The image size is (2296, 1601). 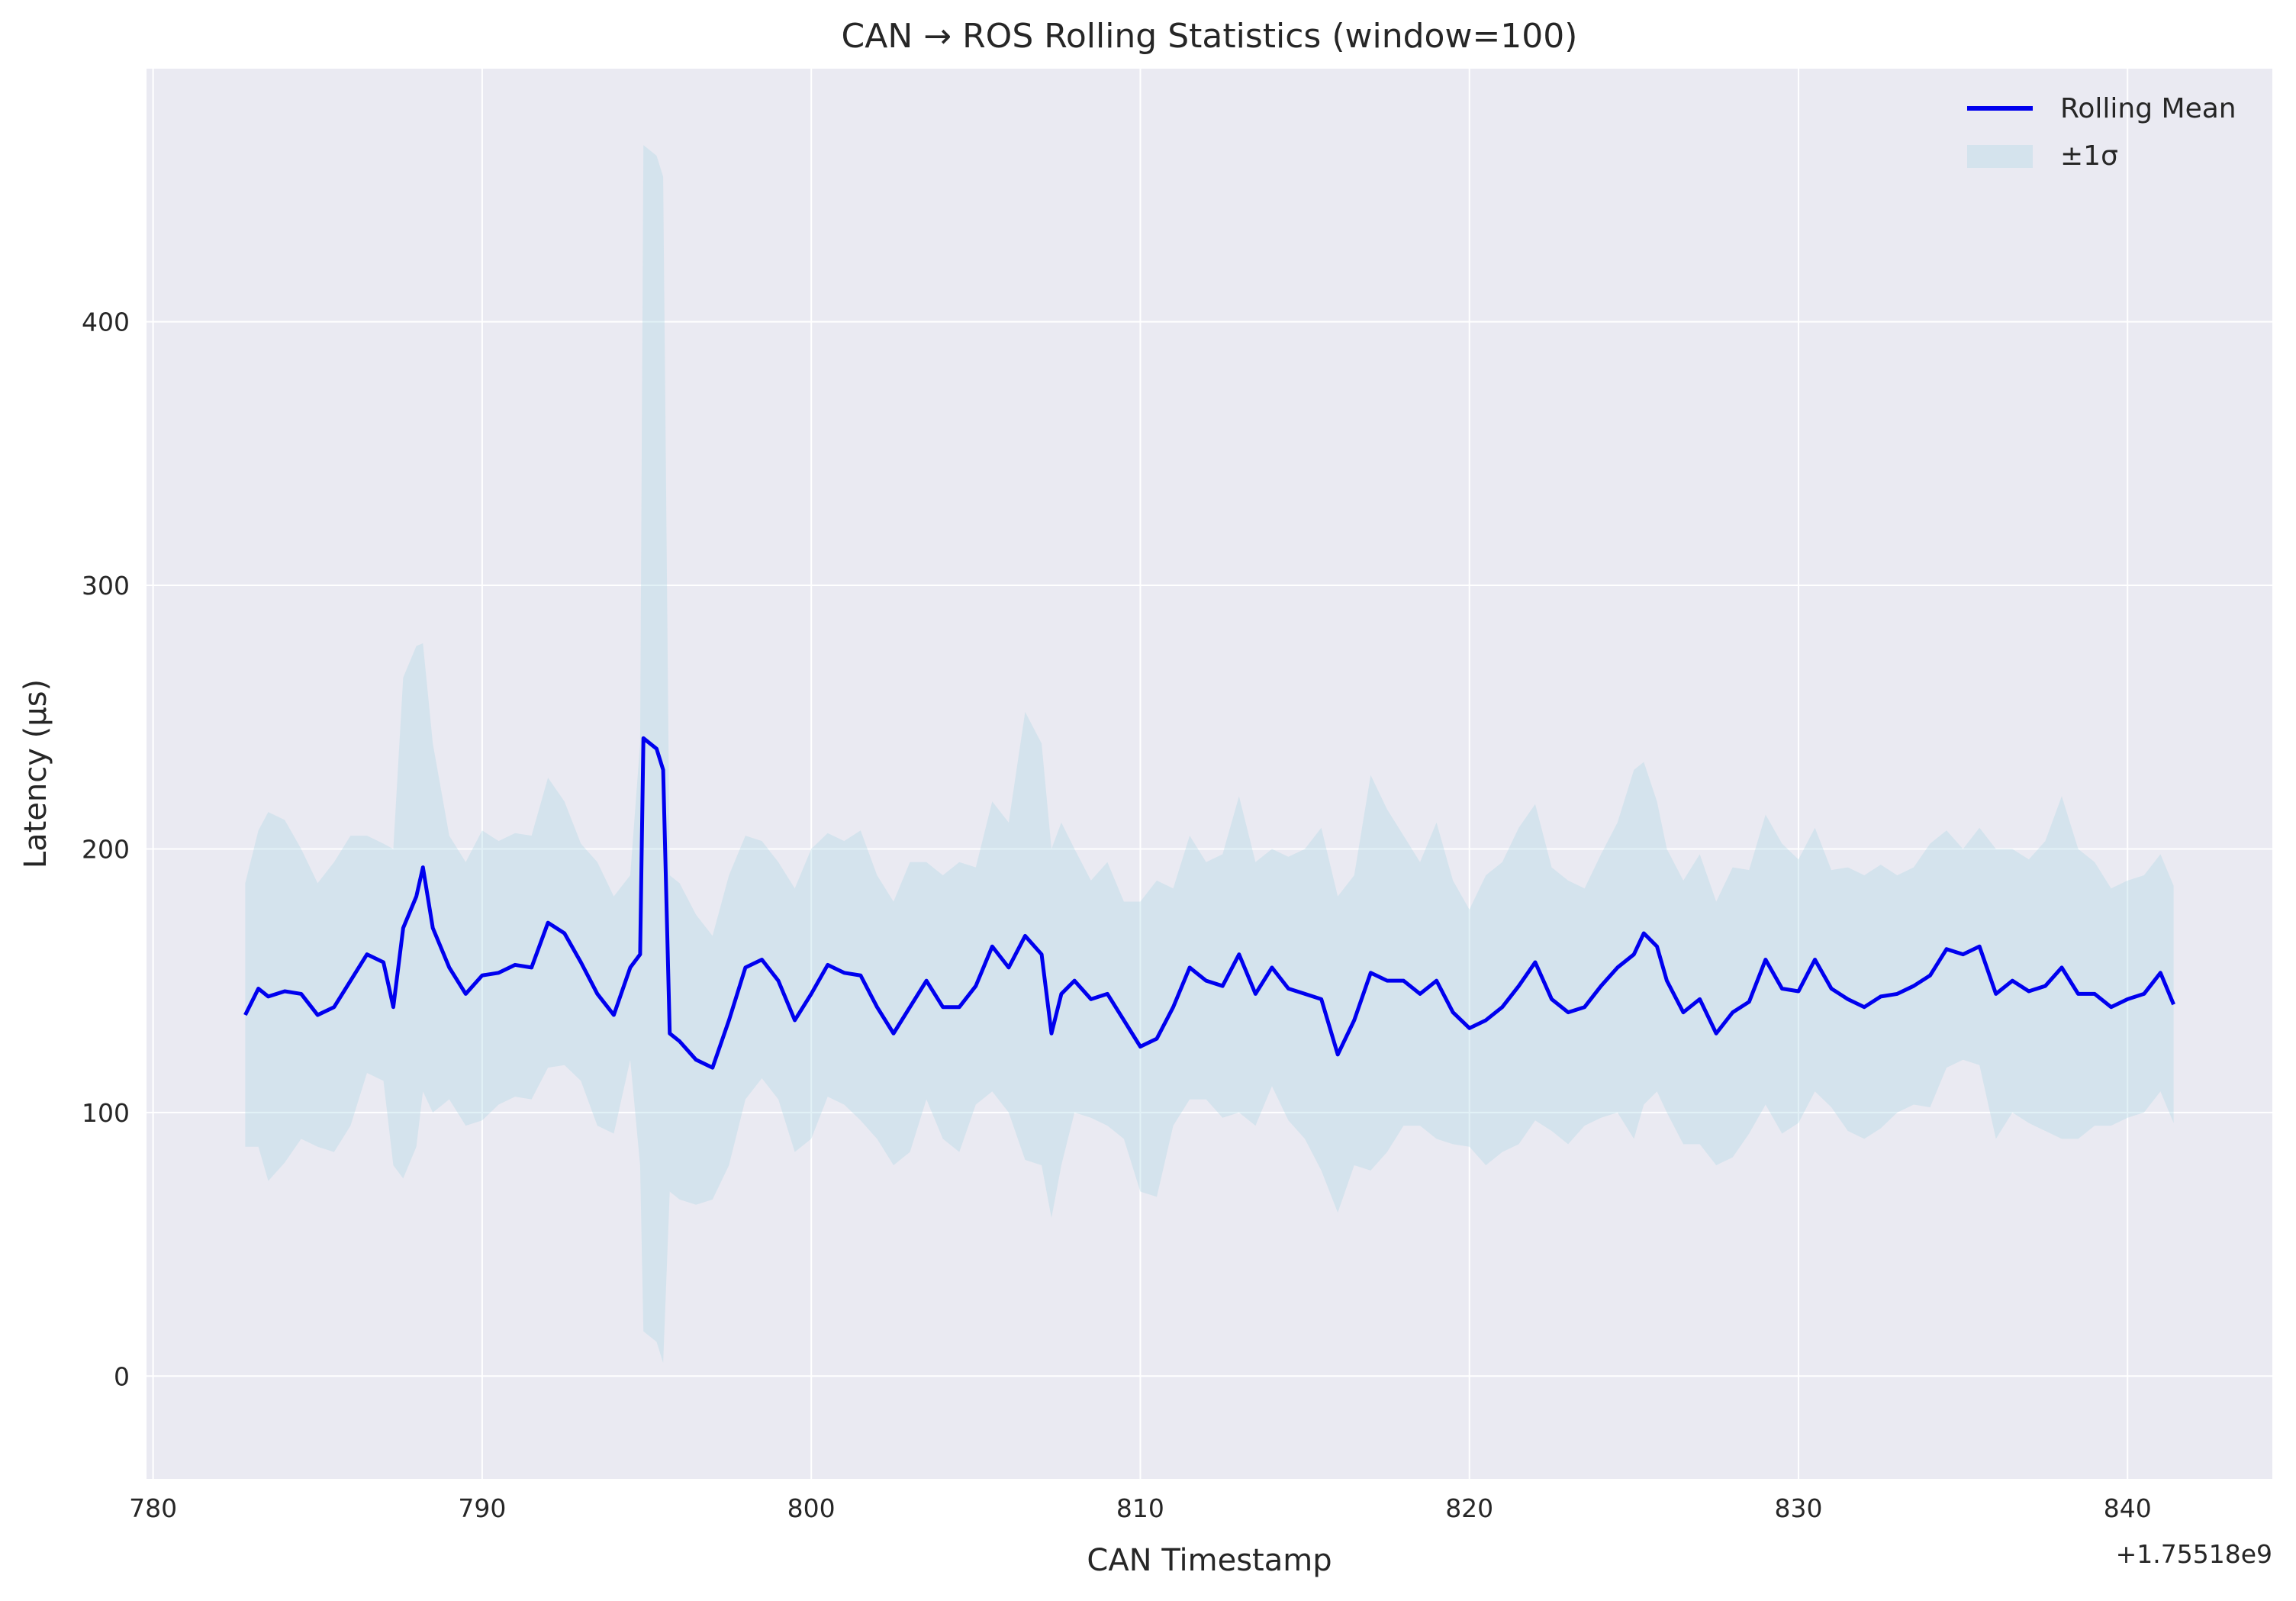 I want to click on y-tick-label: 200, so click(x=106, y=849).